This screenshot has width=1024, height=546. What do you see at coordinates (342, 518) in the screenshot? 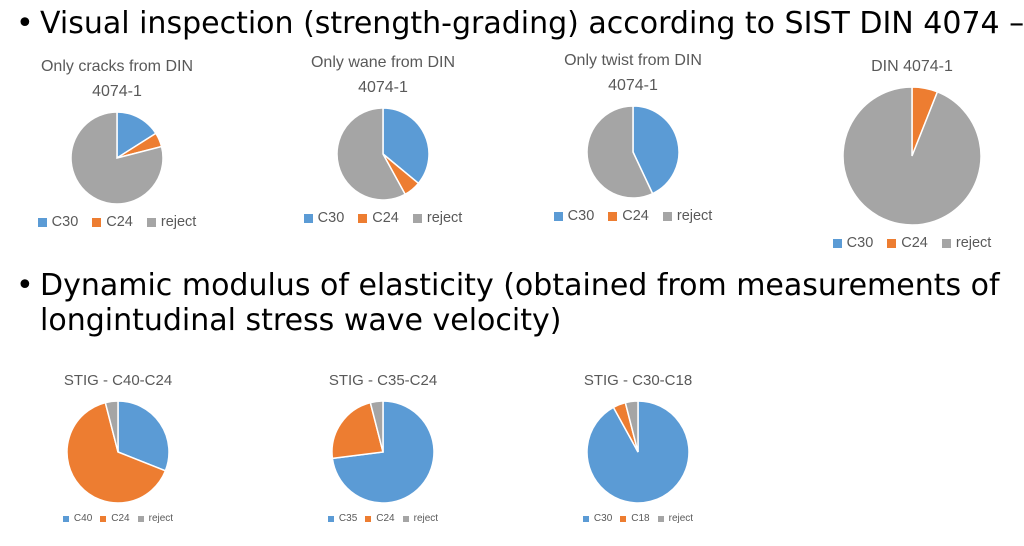
I see `legend-item-c35: C35` at bounding box center [342, 518].